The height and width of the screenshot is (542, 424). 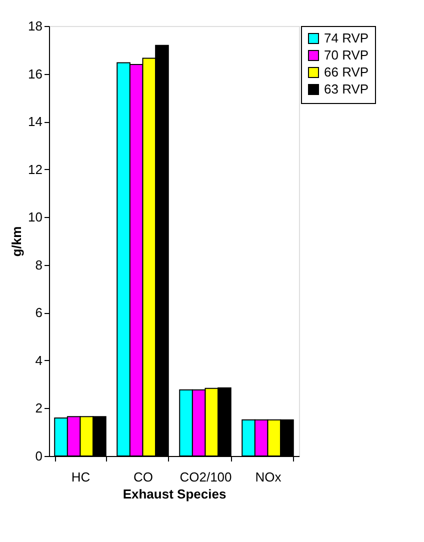 I want to click on y-tick-label: 8, so click(x=38, y=264).